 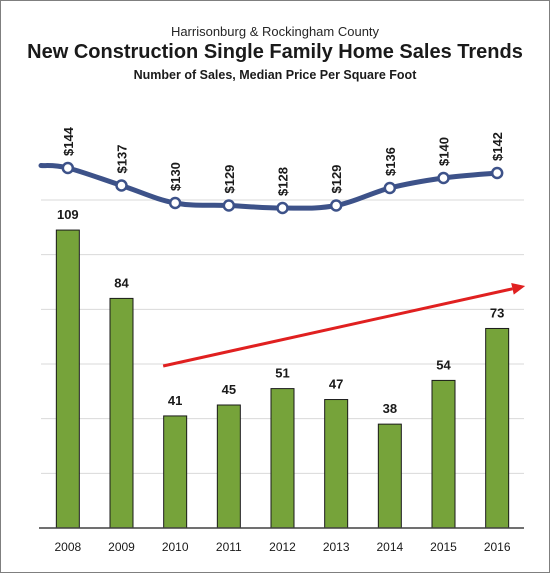 I want to click on x-tick-label-2016: 2016, so click(x=497, y=547).